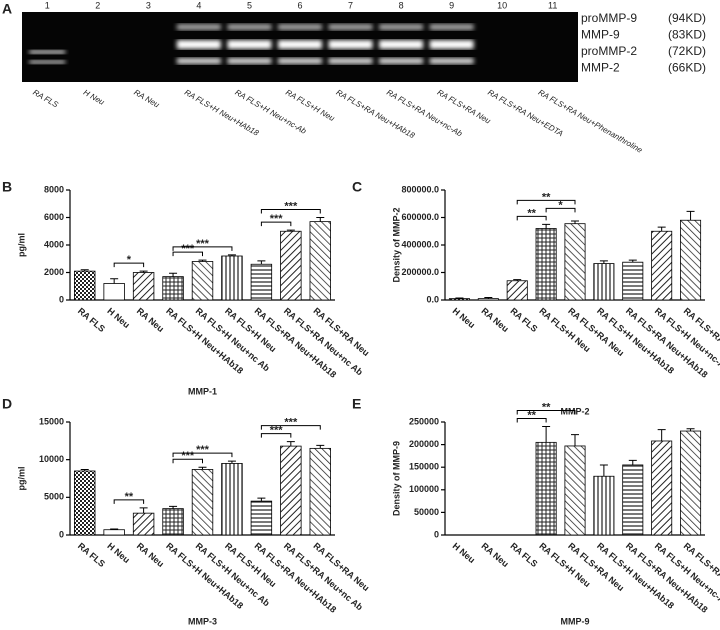  Describe the element at coordinates (54, 189) in the screenshot. I see `y-tick-label: 8000` at that location.